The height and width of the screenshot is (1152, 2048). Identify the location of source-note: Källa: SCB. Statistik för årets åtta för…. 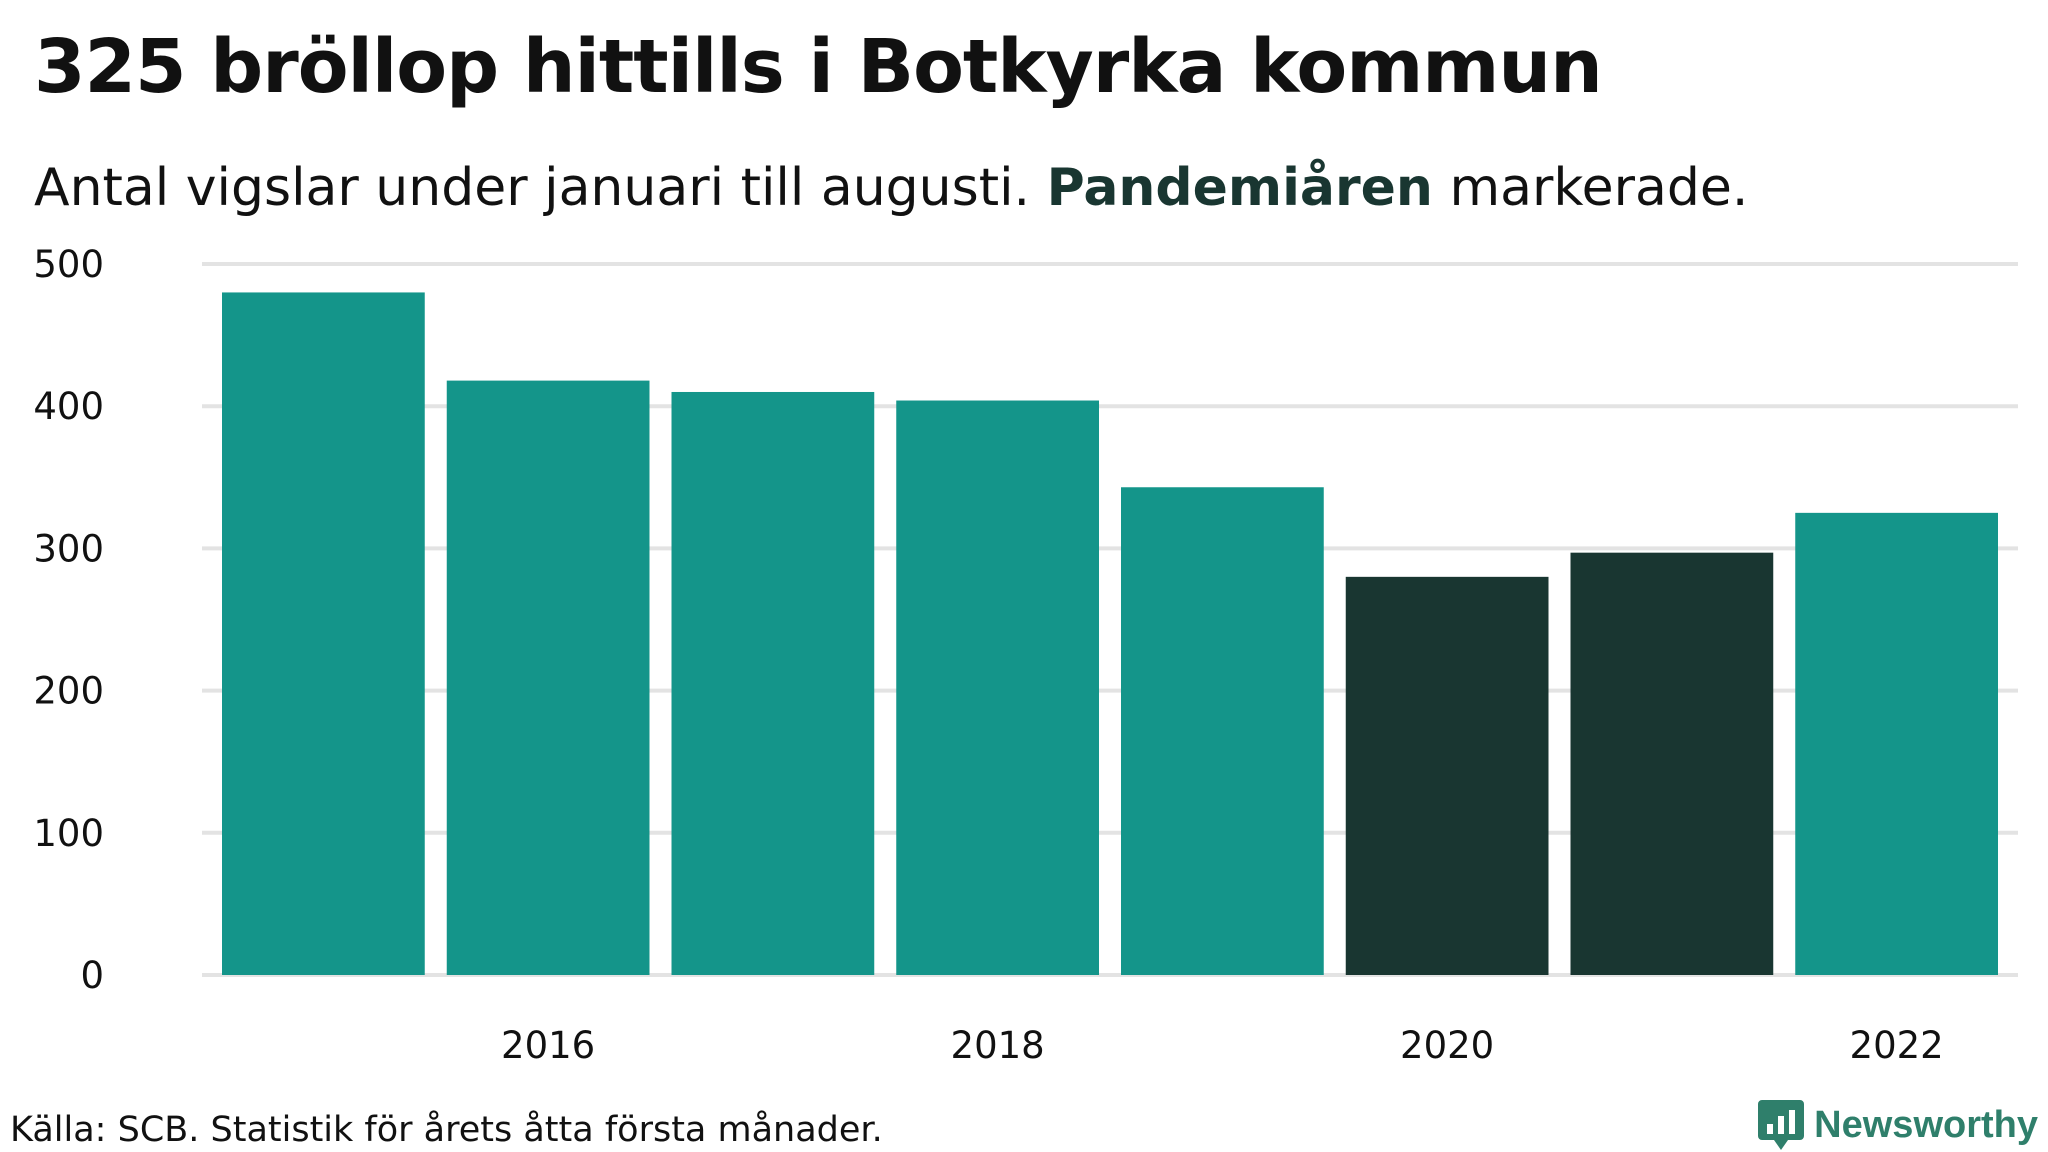
(446, 1130).